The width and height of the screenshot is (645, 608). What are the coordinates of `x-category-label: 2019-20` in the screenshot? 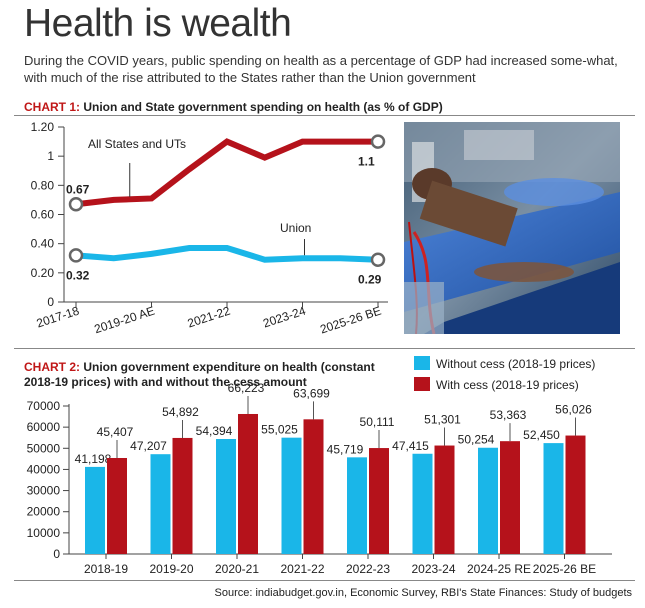 It's located at (171, 569).